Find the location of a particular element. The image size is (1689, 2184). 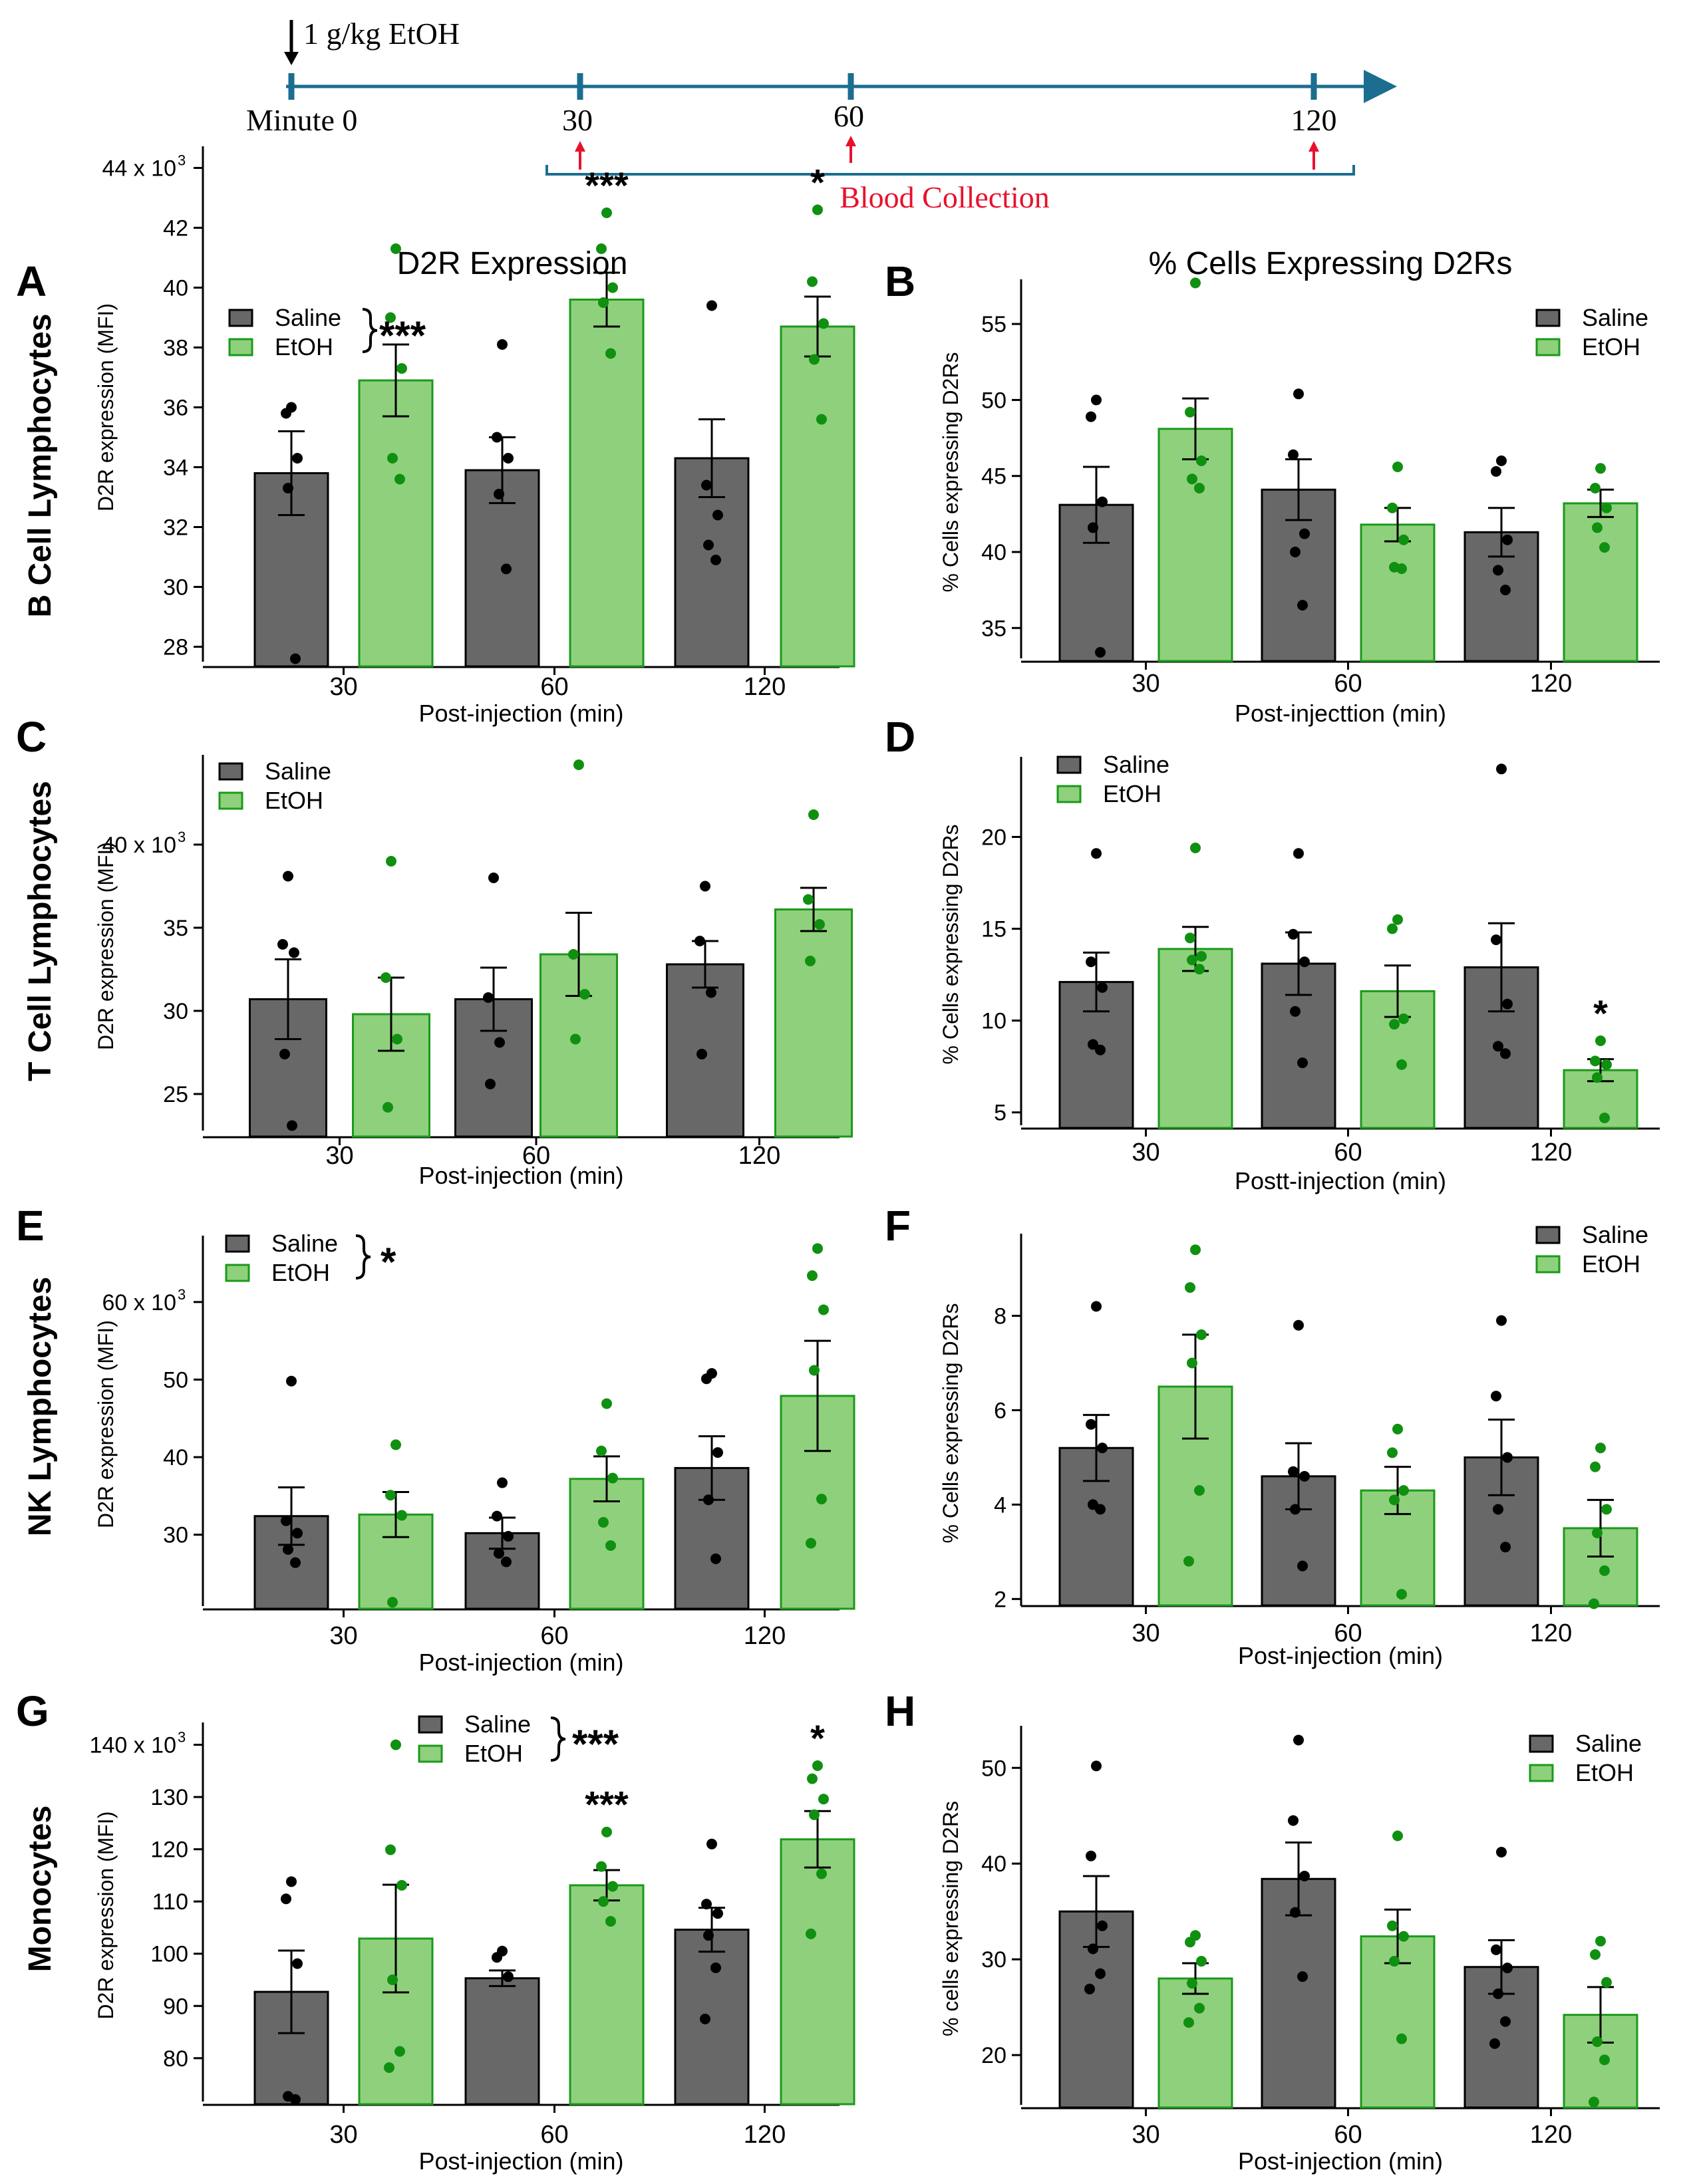

y-tick-label: 40 is located at coordinates (175, 1457).